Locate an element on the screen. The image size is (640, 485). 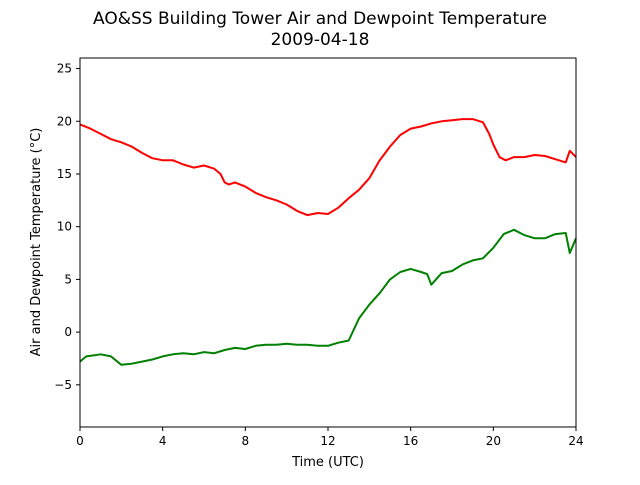
x-tick-label: 20 is located at coordinates (493, 441).